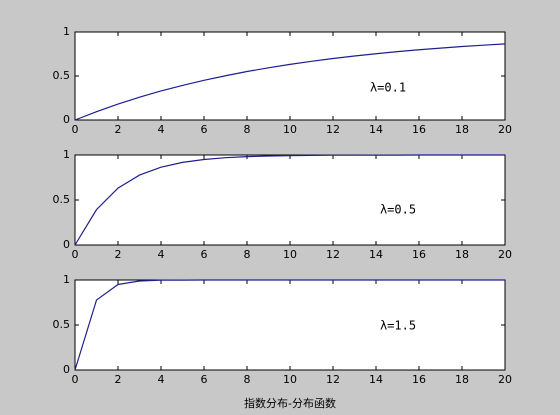 The image size is (560, 415). Describe the element at coordinates (398, 326) in the screenshot. I see `annotation: λ=1.5` at that location.